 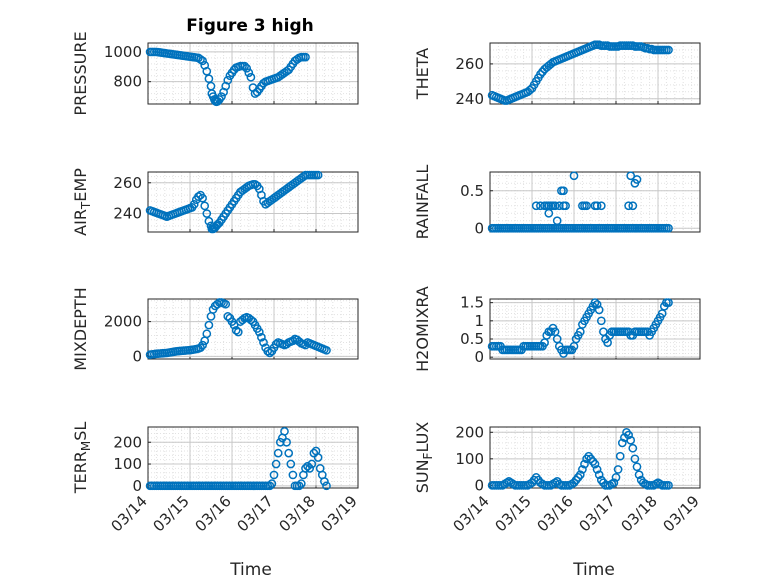 I want to click on y-tick-label: 260, so click(x=127, y=183).